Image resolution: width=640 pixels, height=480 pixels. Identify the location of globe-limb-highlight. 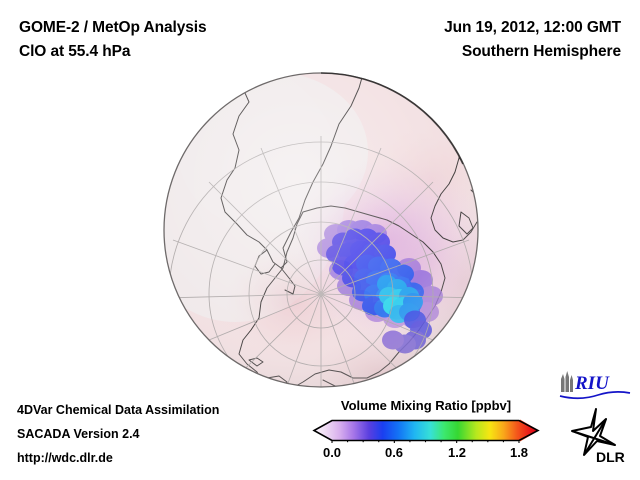
(392, 118).